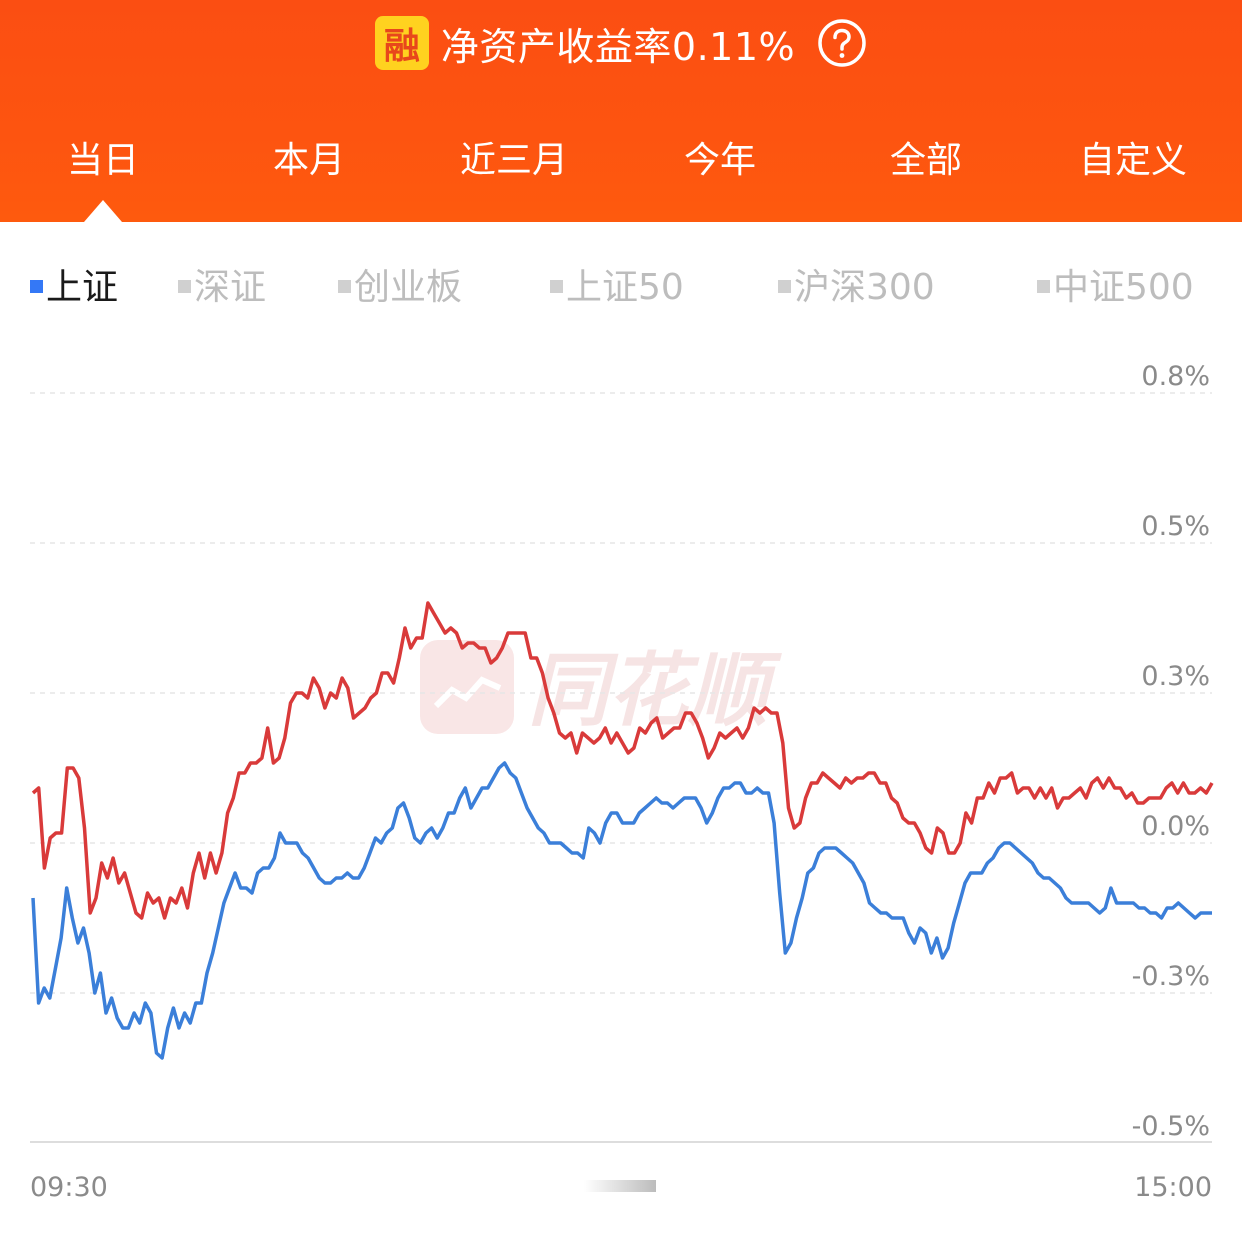  I want to click on legend-label: 上证50, so click(625, 287).